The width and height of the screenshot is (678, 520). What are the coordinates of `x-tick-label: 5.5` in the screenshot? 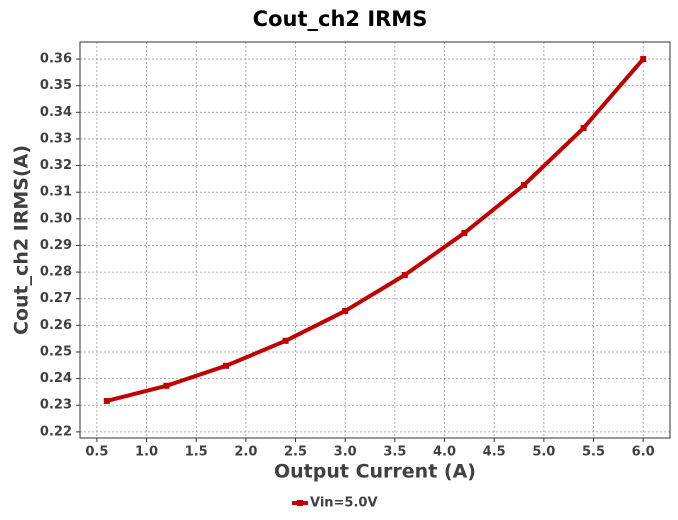 It's located at (593, 452).